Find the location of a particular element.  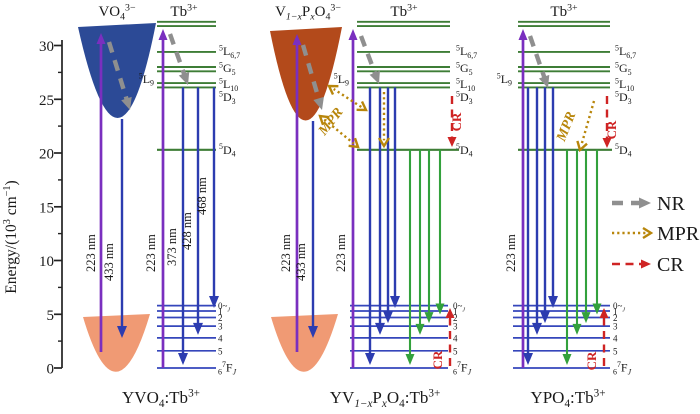

tick-label: 30 is located at coordinates (46, 47).